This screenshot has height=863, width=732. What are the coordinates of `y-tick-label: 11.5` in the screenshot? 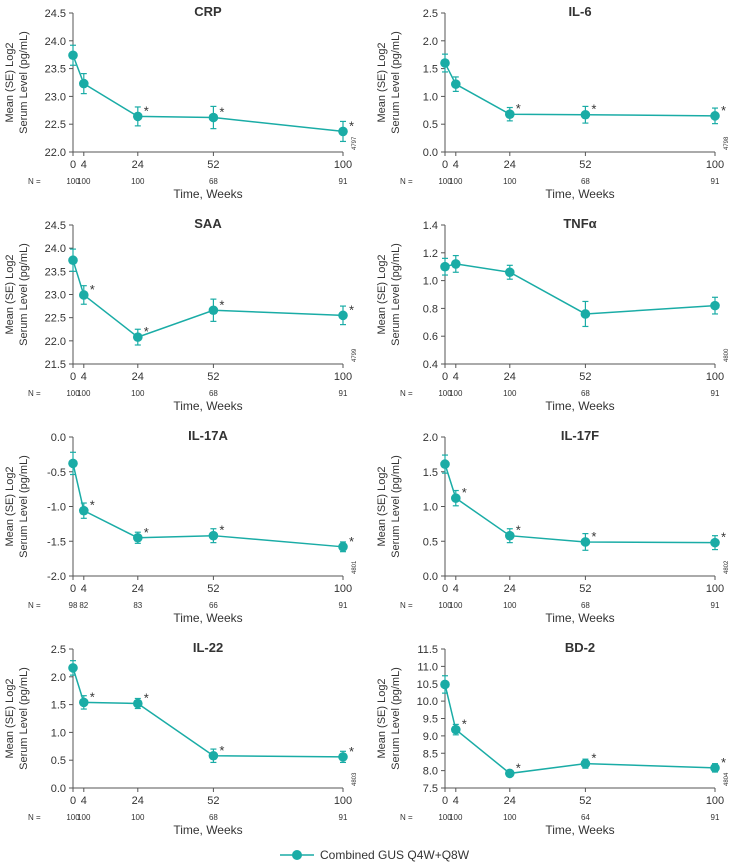 It's located at (427, 650).